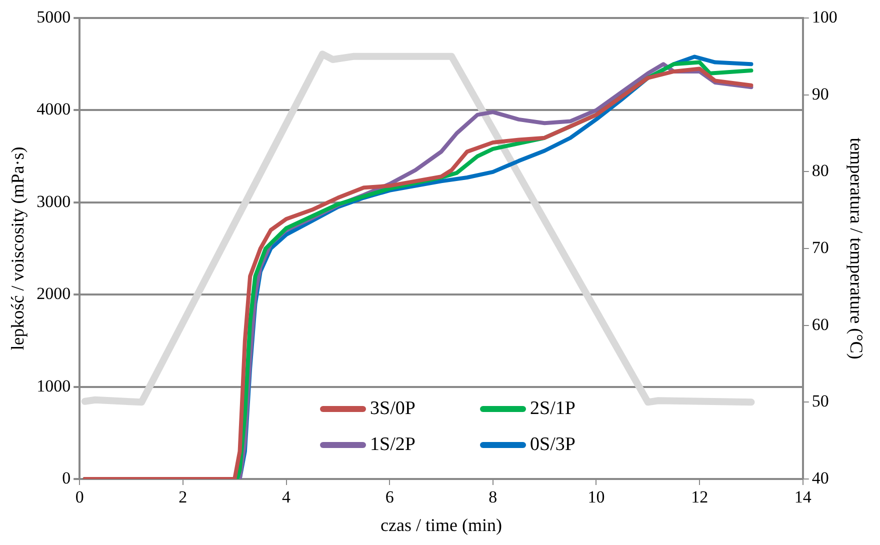 Image resolution: width=880 pixels, height=545 pixels. Describe the element at coordinates (53, 16) in the screenshot. I see `y-tick-label: 5000` at that location.